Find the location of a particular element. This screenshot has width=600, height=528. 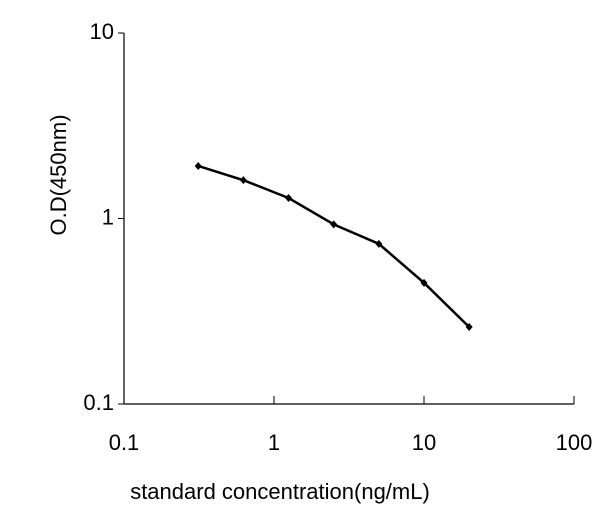

x-tick-label: 1 is located at coordinates (274, 442).